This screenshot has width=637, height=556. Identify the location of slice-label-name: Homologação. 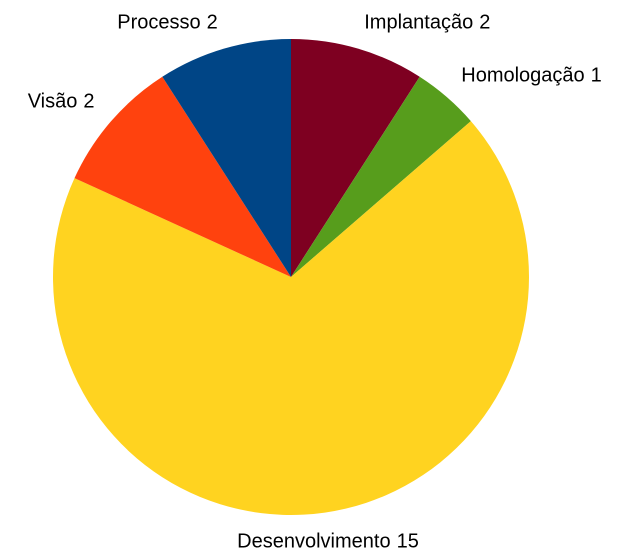
(522, 76).